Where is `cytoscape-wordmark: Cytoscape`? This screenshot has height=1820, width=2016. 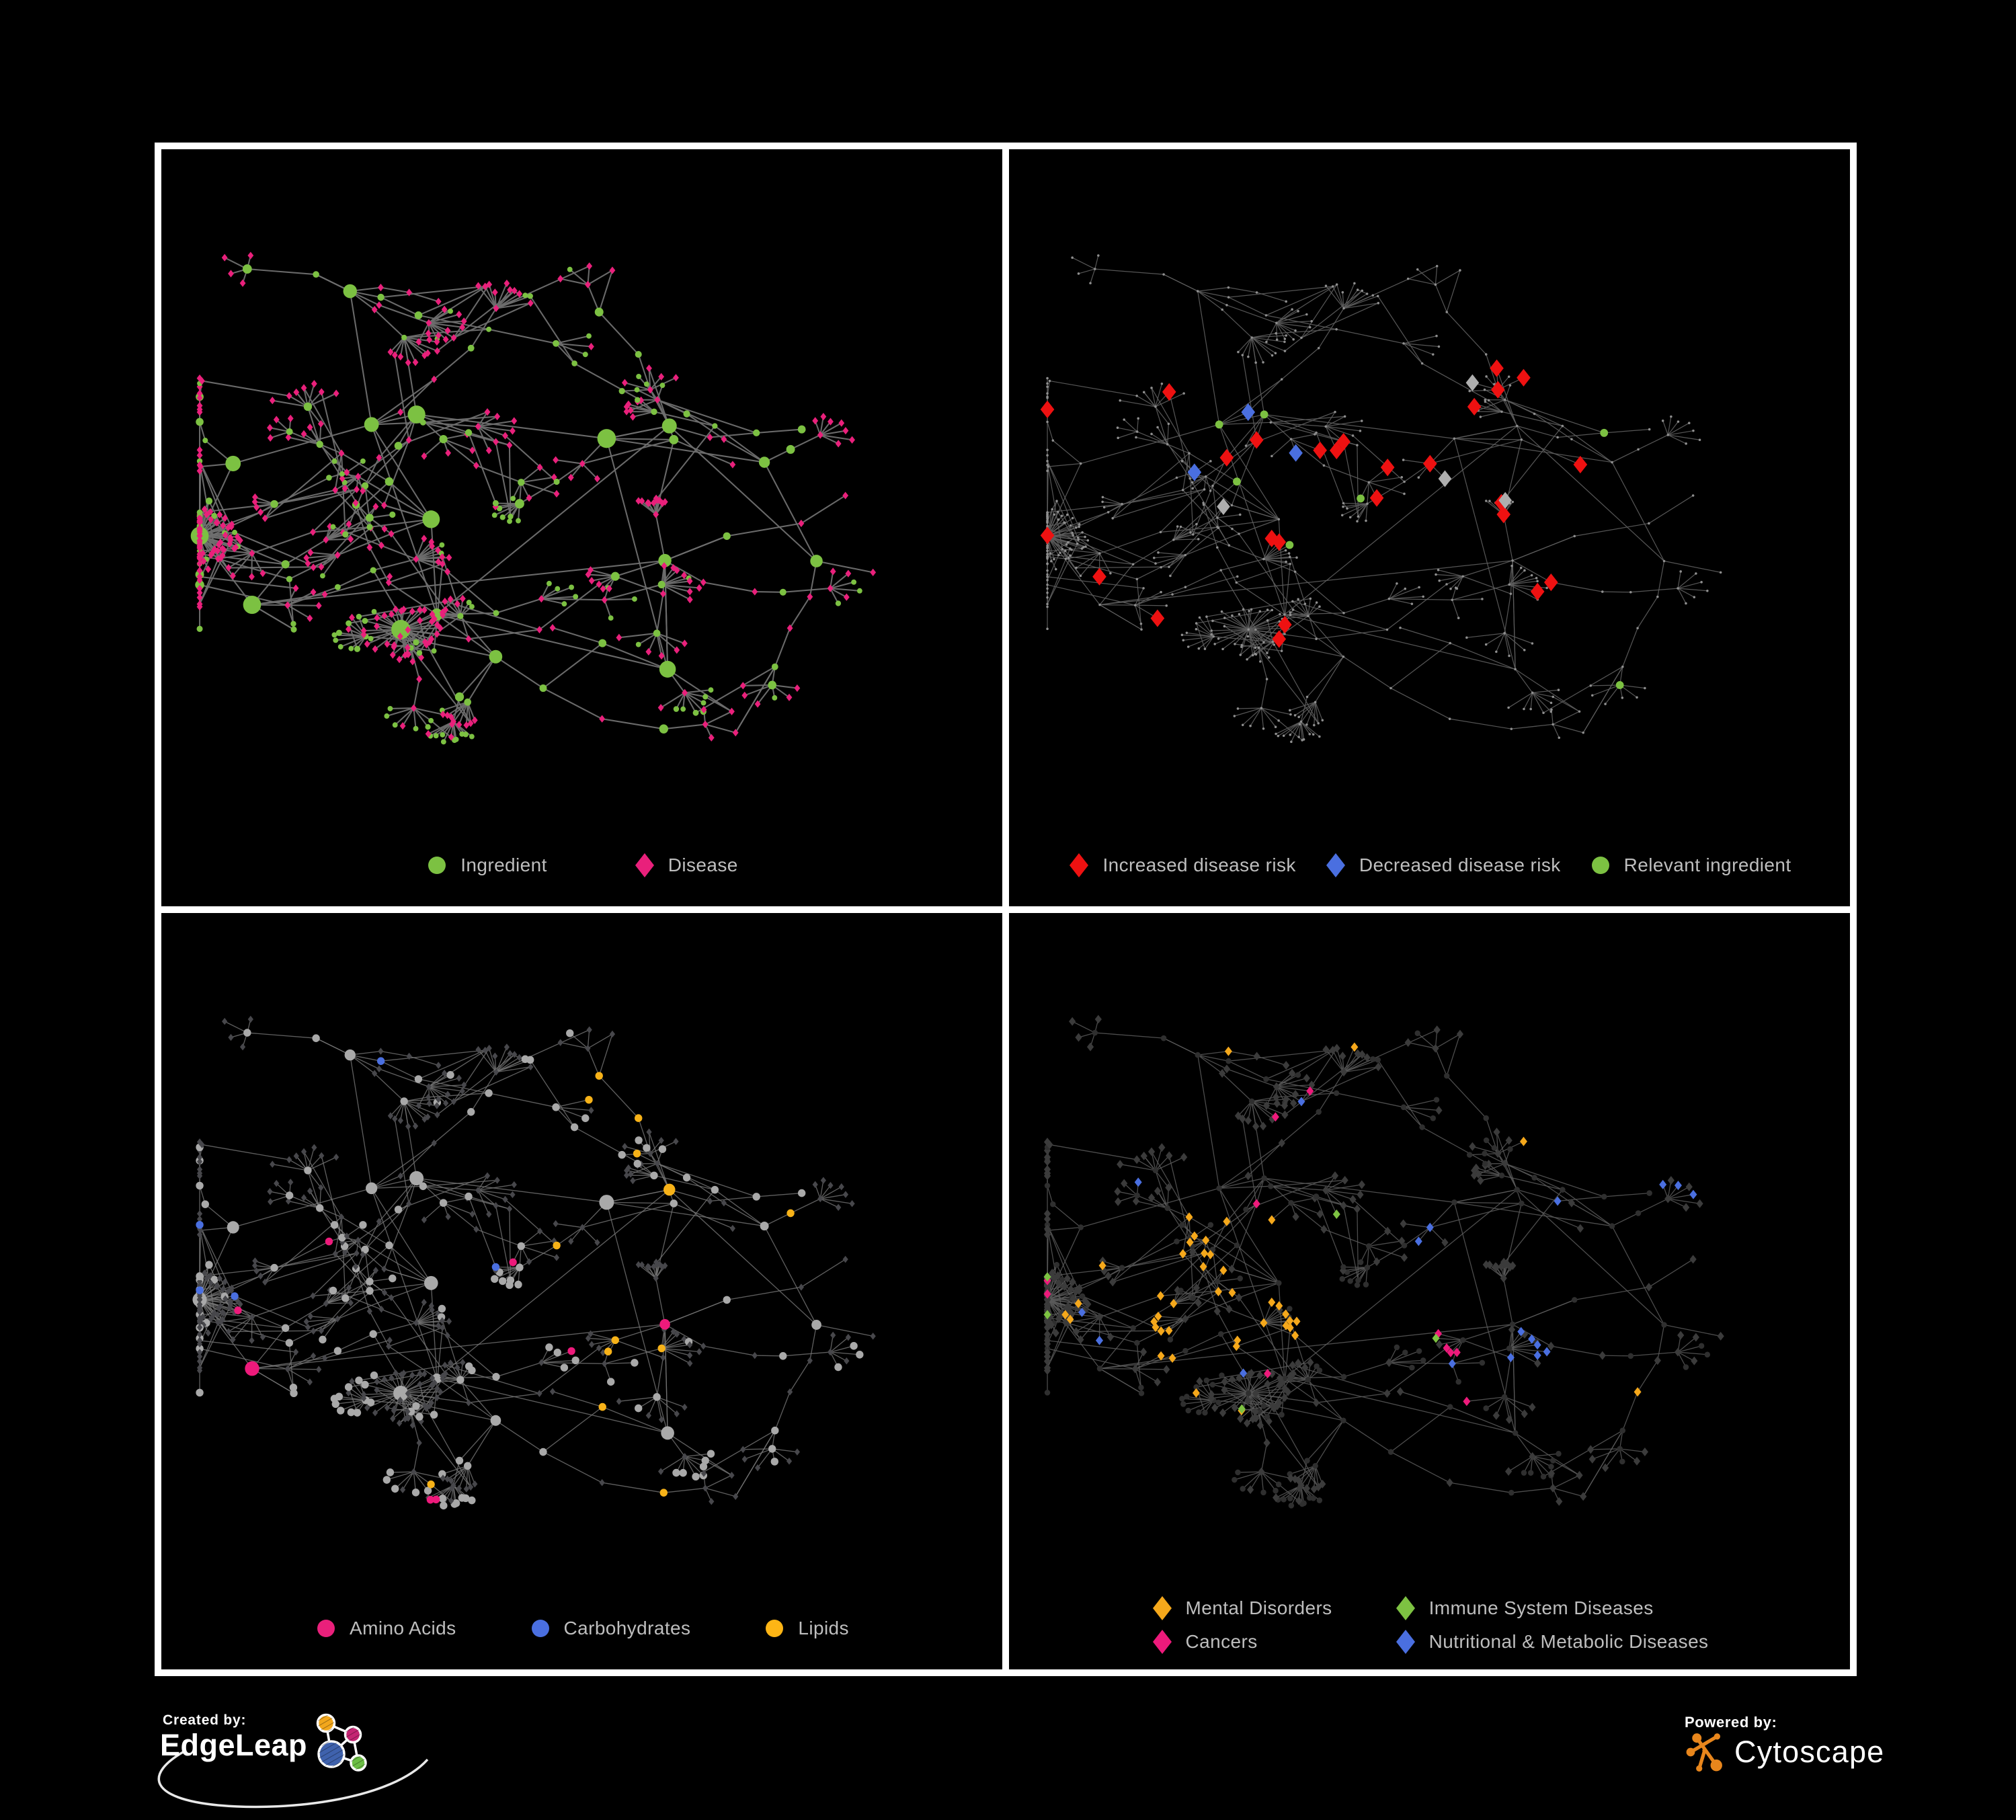
cytoscape-wordmark: Cytoscape is located at coordinates (1809, 1752).